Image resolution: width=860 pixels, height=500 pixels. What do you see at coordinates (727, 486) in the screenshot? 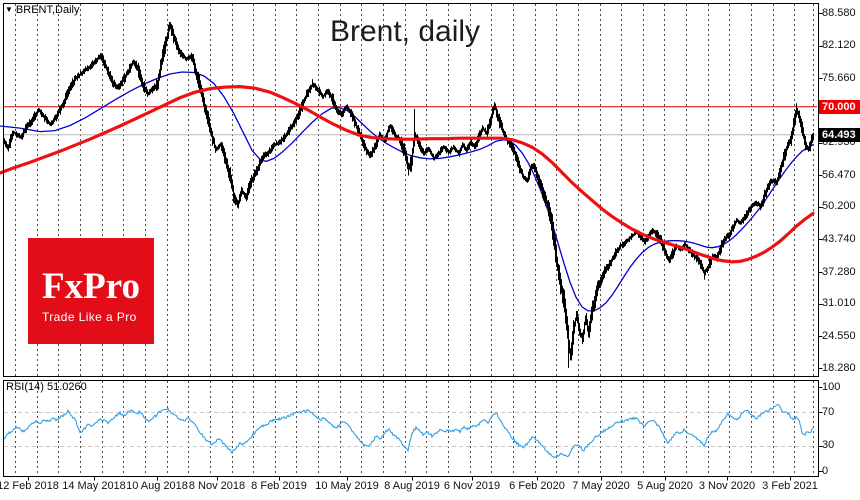
I see `date-label: 3 Nov 2020` at bounding box center [727, 486].